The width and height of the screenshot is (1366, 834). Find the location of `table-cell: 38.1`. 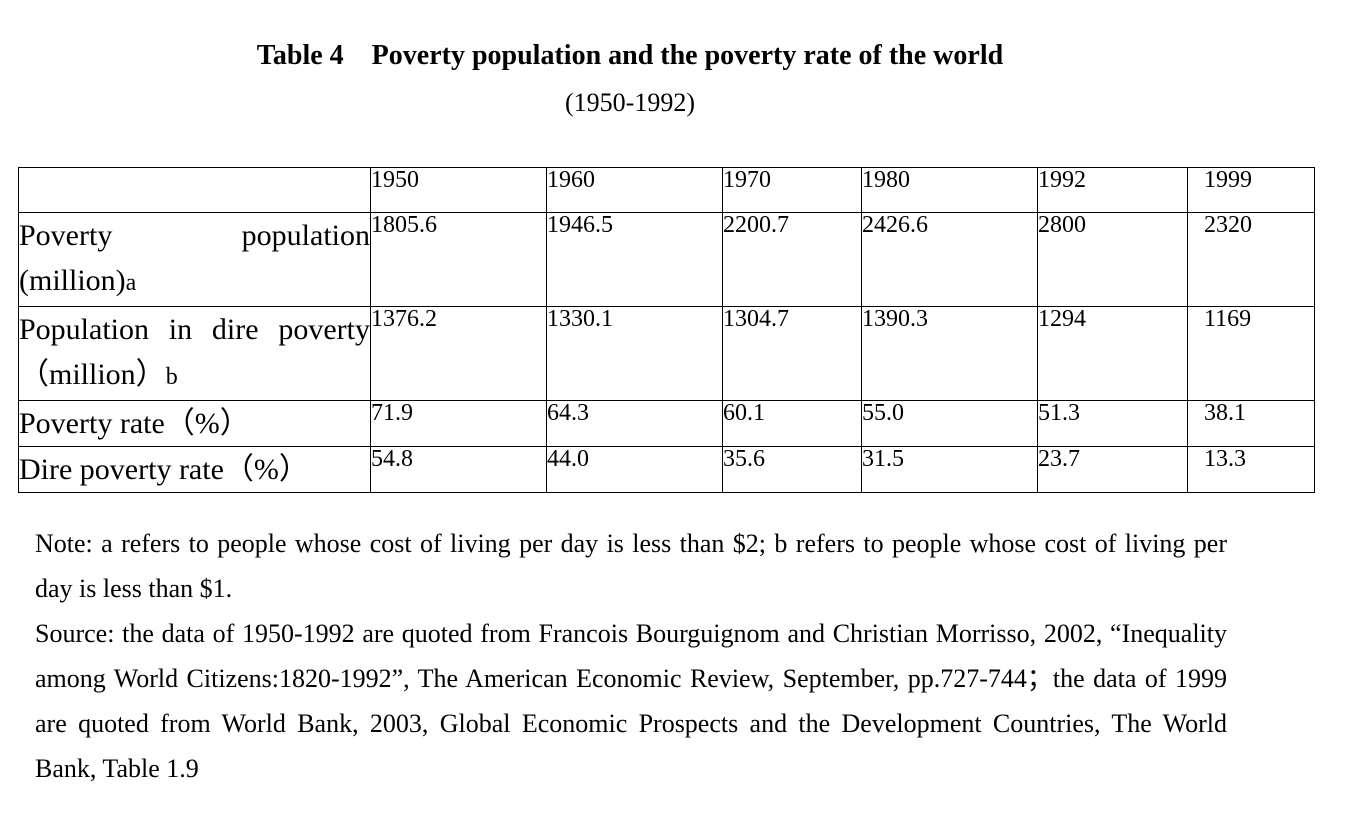

table-cell: 38.1 is located at coordinates (1251, 423).